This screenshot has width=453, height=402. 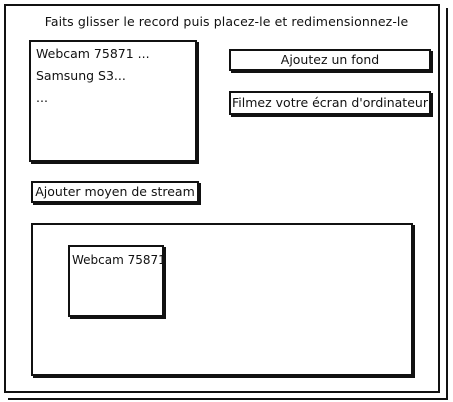 What do you see at coordinates (119, 260) in the screenshot?
I see `placed-record-label: Webcam 75871` at bounding box center [119, 260].